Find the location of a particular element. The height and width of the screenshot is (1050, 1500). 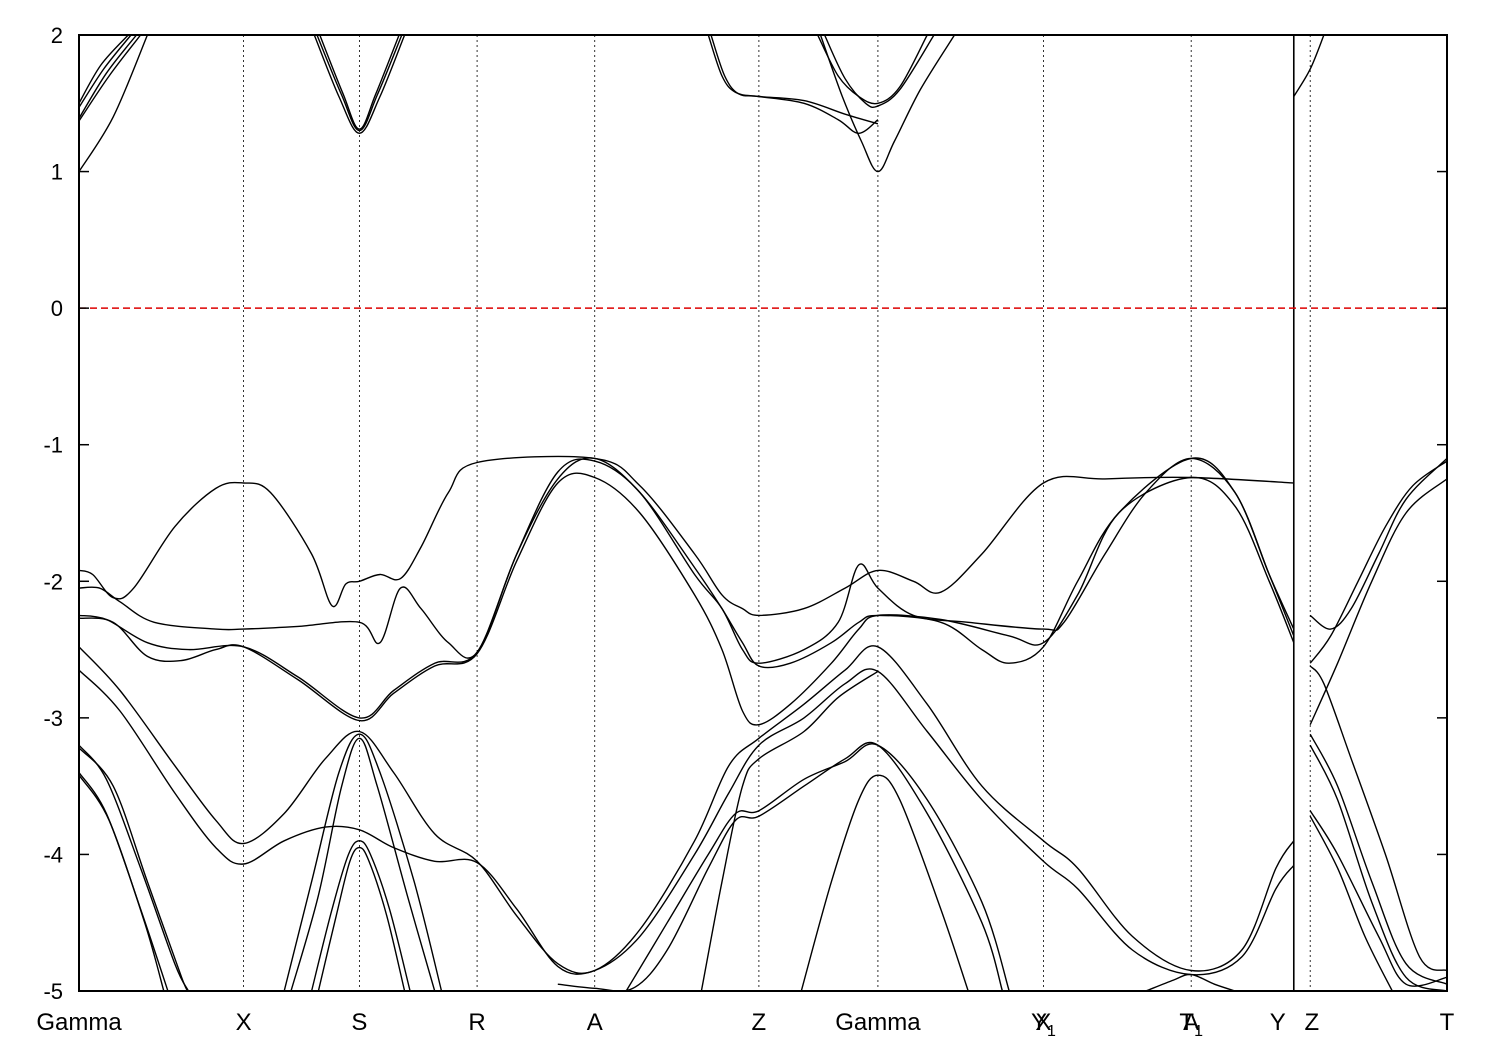

kpoint-label: T is located at coordinates (1447, 1022).